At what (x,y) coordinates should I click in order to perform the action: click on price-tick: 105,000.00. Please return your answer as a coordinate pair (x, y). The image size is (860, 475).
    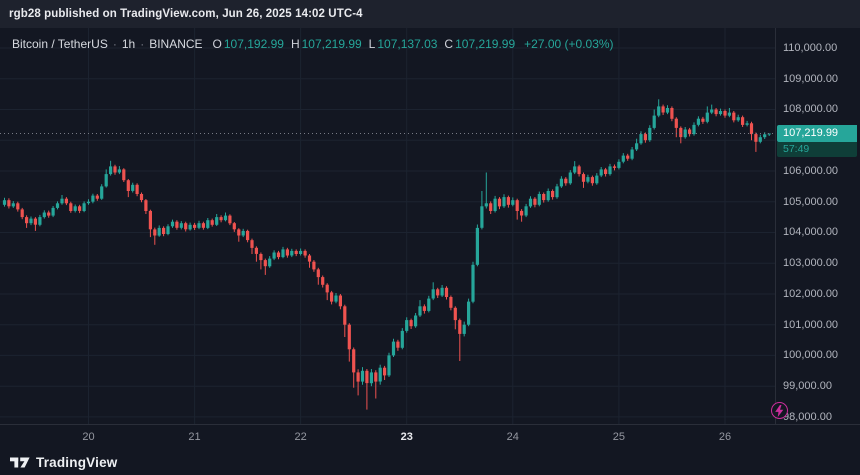
    Looking at the image, I should click on (811, 201).